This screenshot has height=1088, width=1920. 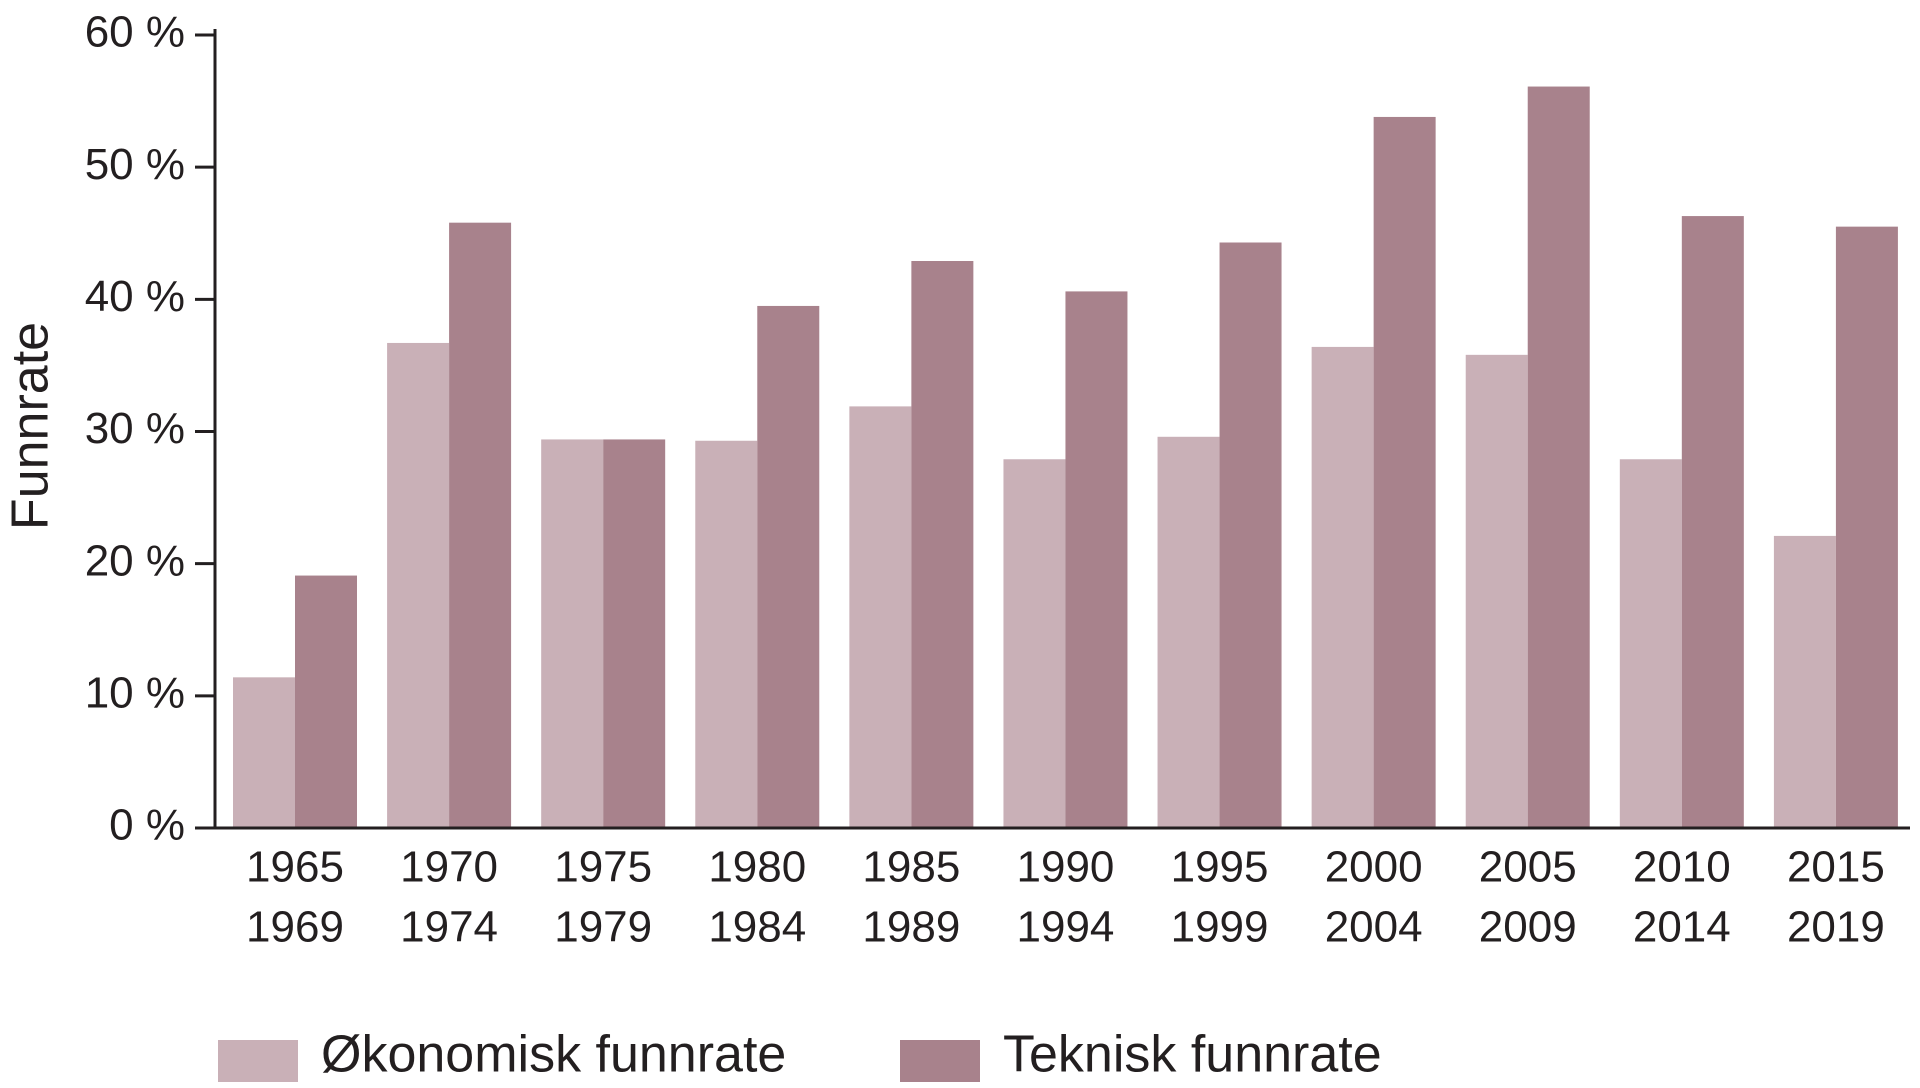 What do you see at coordinates (1066, 867) in the screenshot?
I see `x-tick-label: 1990` at bounding box center [1066, 867].